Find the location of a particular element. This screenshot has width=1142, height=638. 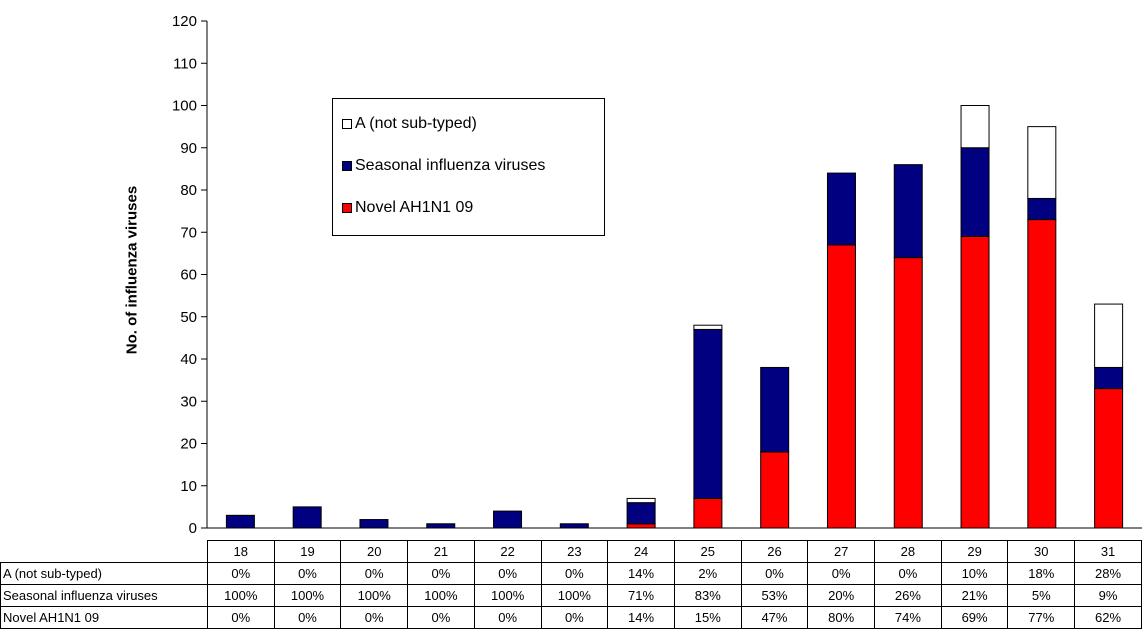

x-category-label: 31 is located at coordinates (1108, 551).